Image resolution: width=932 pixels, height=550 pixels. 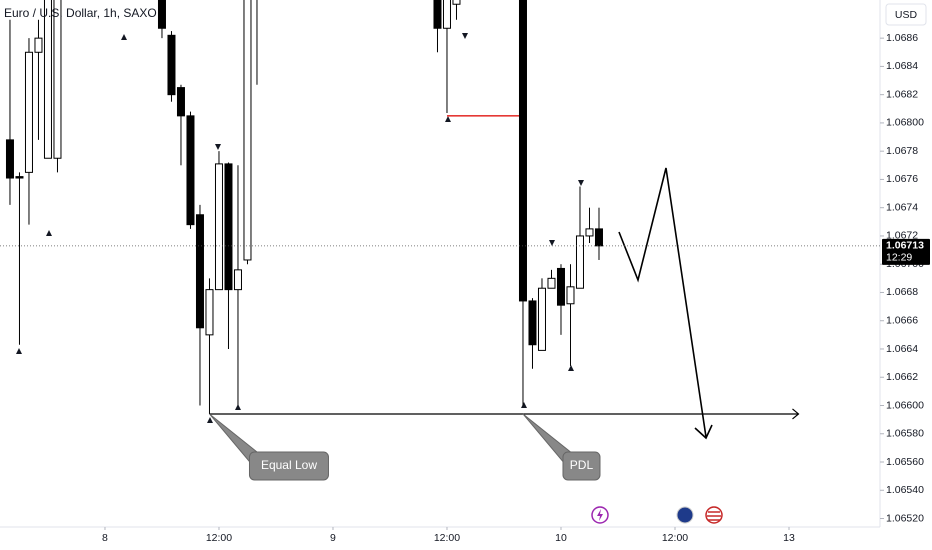 I want to click on y-tick-label: 1.06520, so click(x=905, y=518).